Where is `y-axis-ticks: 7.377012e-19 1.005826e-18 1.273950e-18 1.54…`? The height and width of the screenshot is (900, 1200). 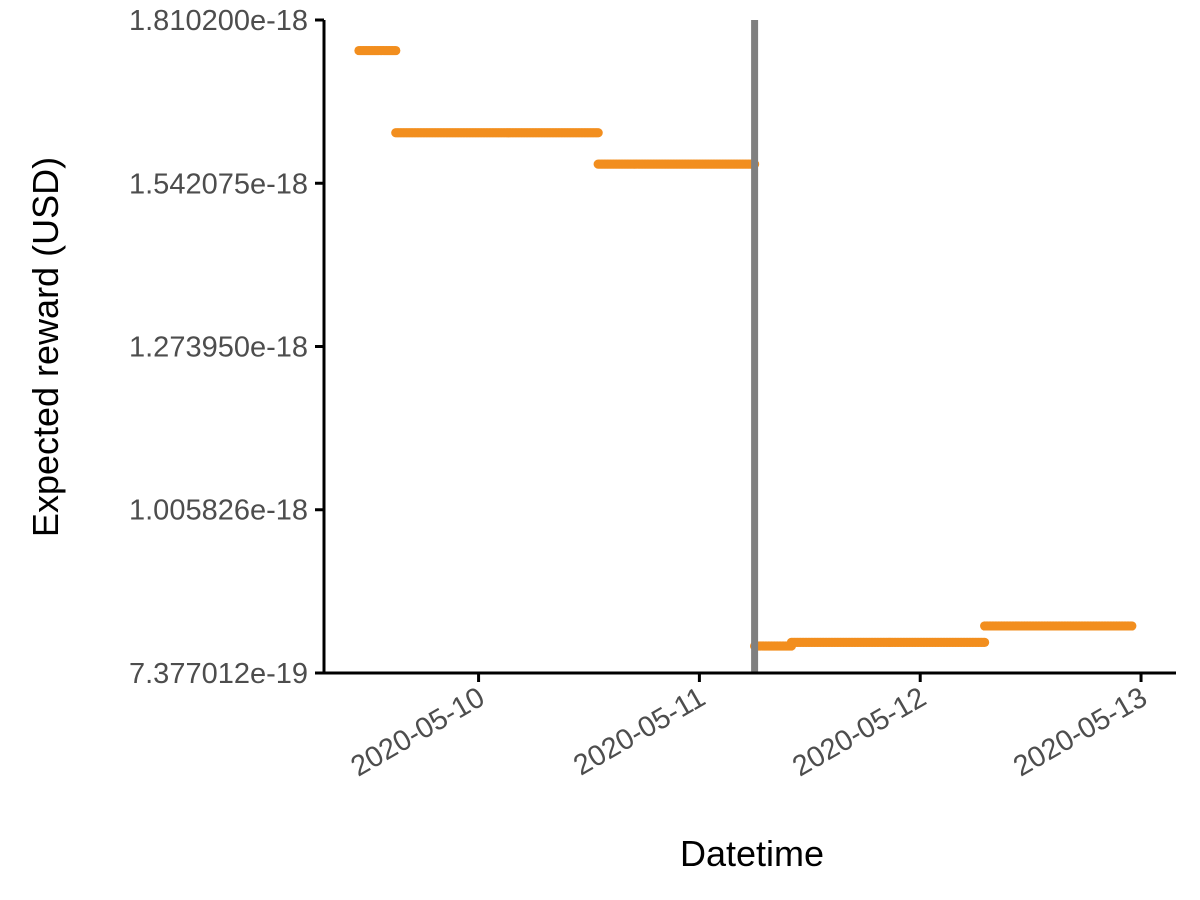
y-axis-ticks: 7.377012e-19 1.005826e-18 1.273950e-18 1.54… is located at coordinates (226, 347).